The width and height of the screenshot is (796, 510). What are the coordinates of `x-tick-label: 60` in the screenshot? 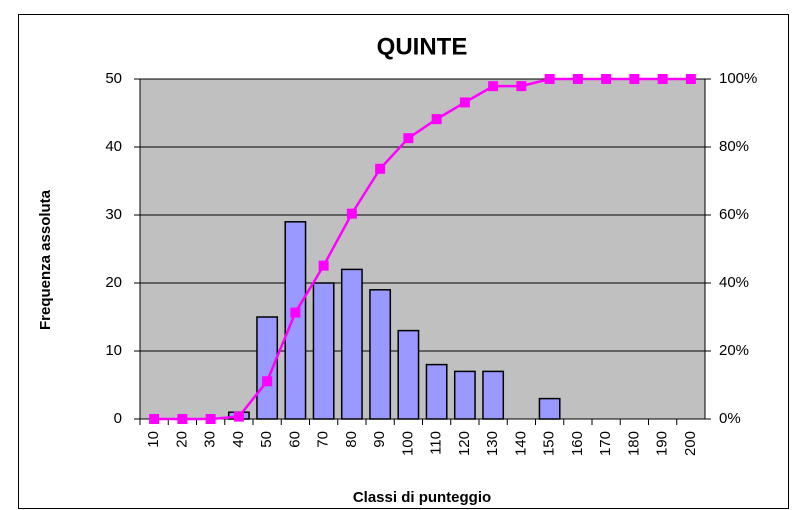 It's located at (294, 439).